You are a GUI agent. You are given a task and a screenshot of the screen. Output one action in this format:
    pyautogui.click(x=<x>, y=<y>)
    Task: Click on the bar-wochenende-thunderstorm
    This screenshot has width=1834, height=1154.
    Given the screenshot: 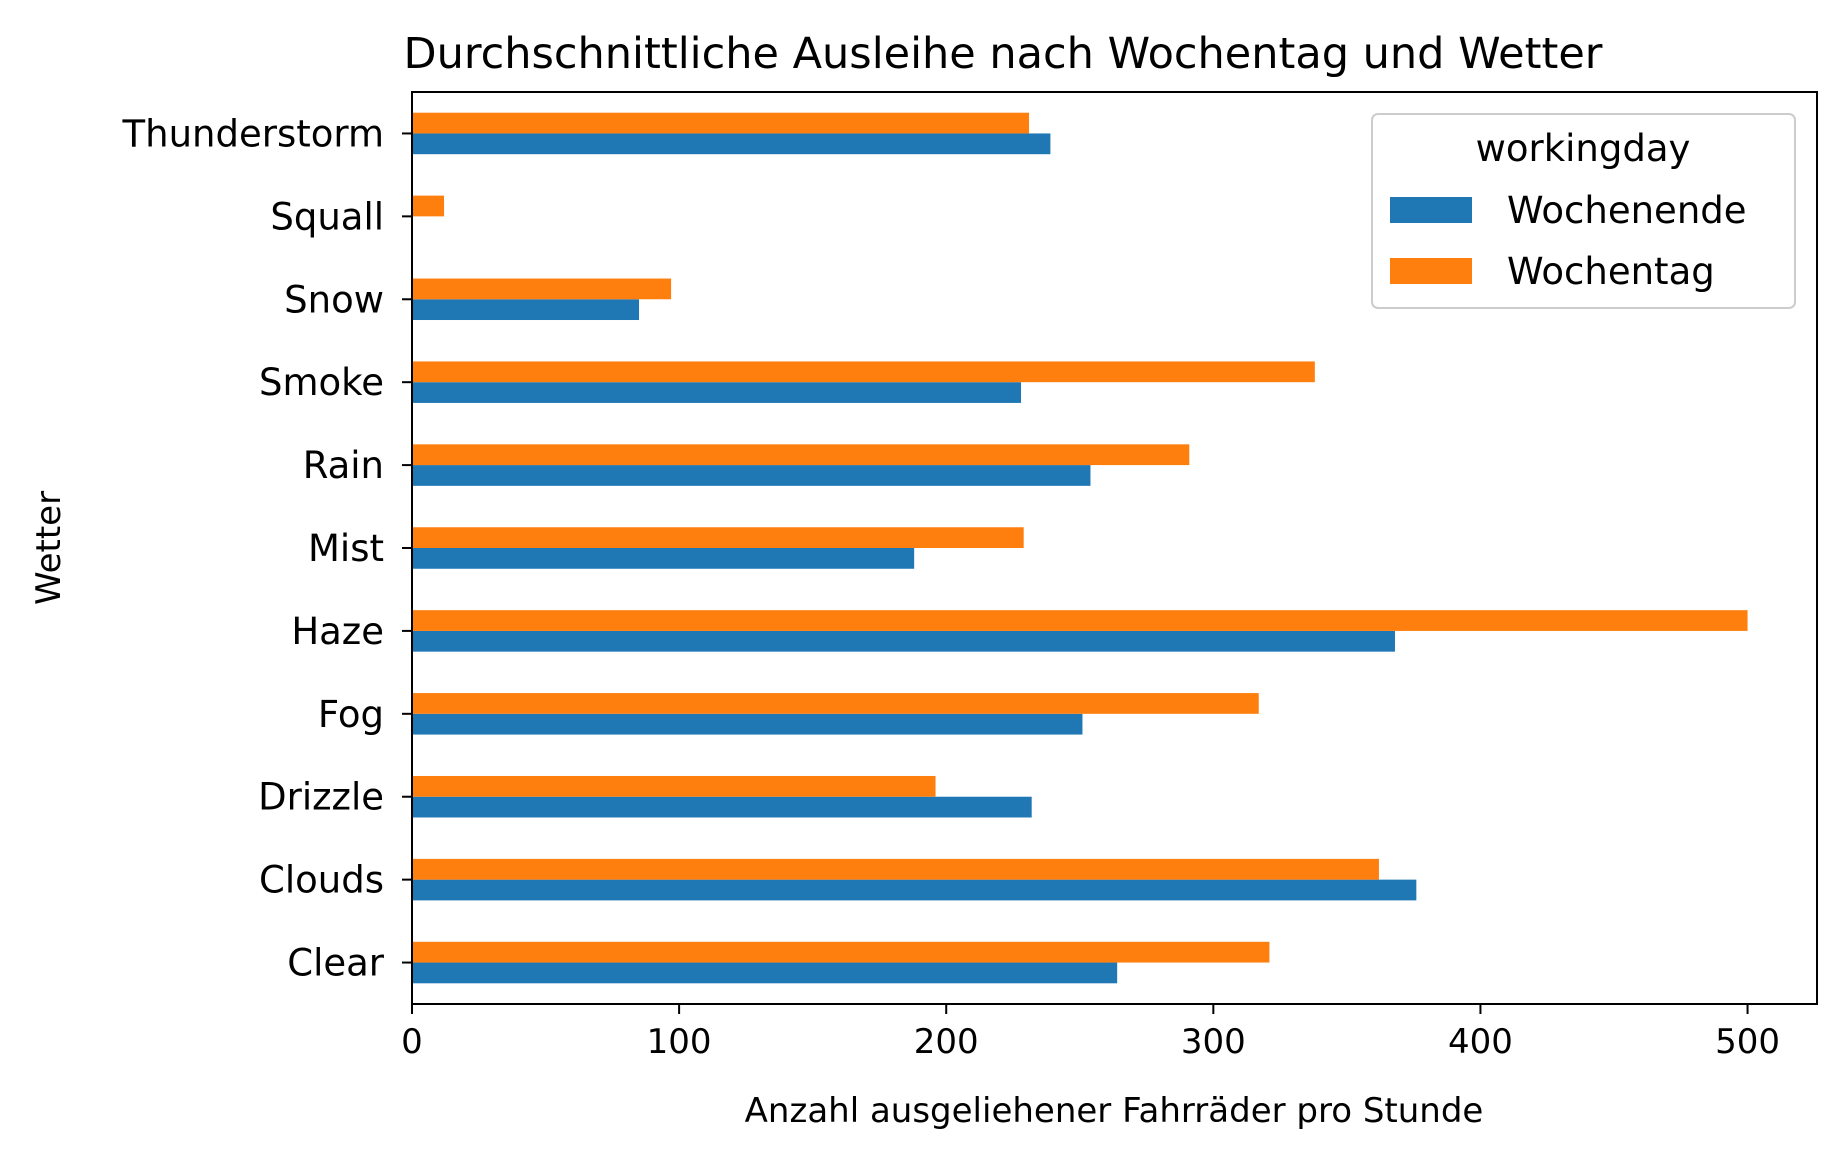 What is the action you would take?
    pyautogui.click(x=731, y=144)
    